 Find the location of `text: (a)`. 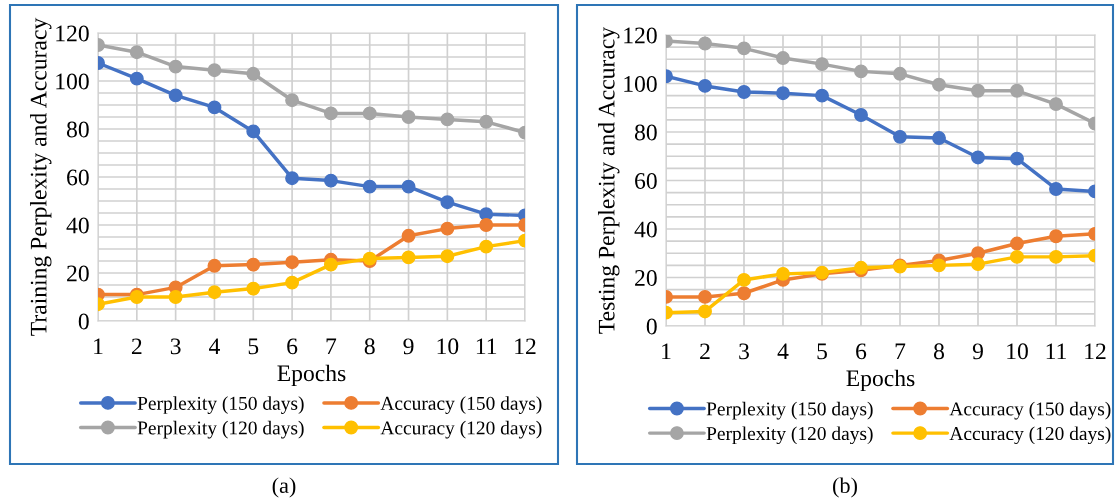

text: (a) is located at coordinates (284, 487).